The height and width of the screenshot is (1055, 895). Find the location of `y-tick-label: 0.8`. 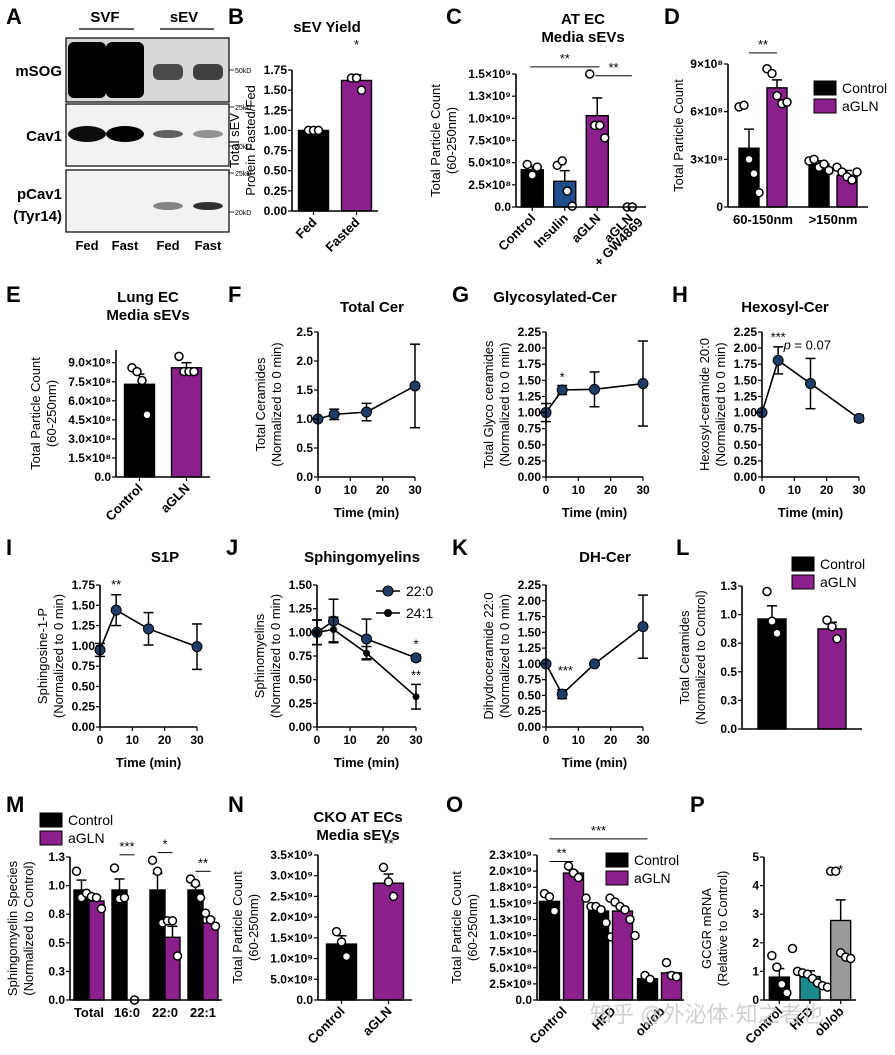

y-tick-label: 0.8 is located at coordinates (56, 914).